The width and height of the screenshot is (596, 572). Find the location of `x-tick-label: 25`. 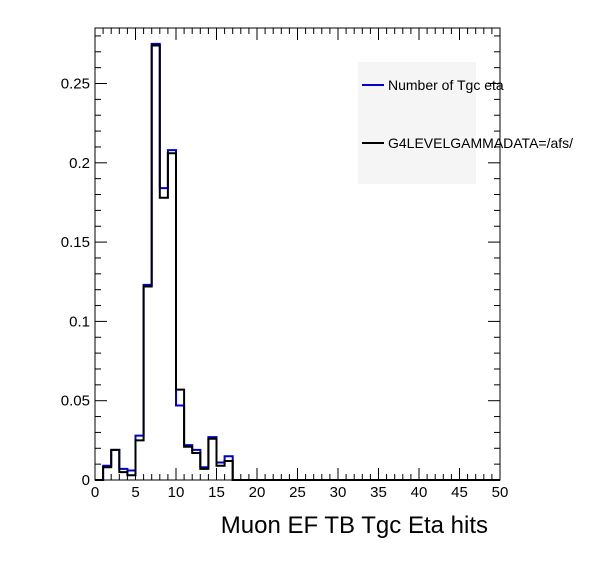

x-tick-label: 25 is located at coordinates (297, 492).